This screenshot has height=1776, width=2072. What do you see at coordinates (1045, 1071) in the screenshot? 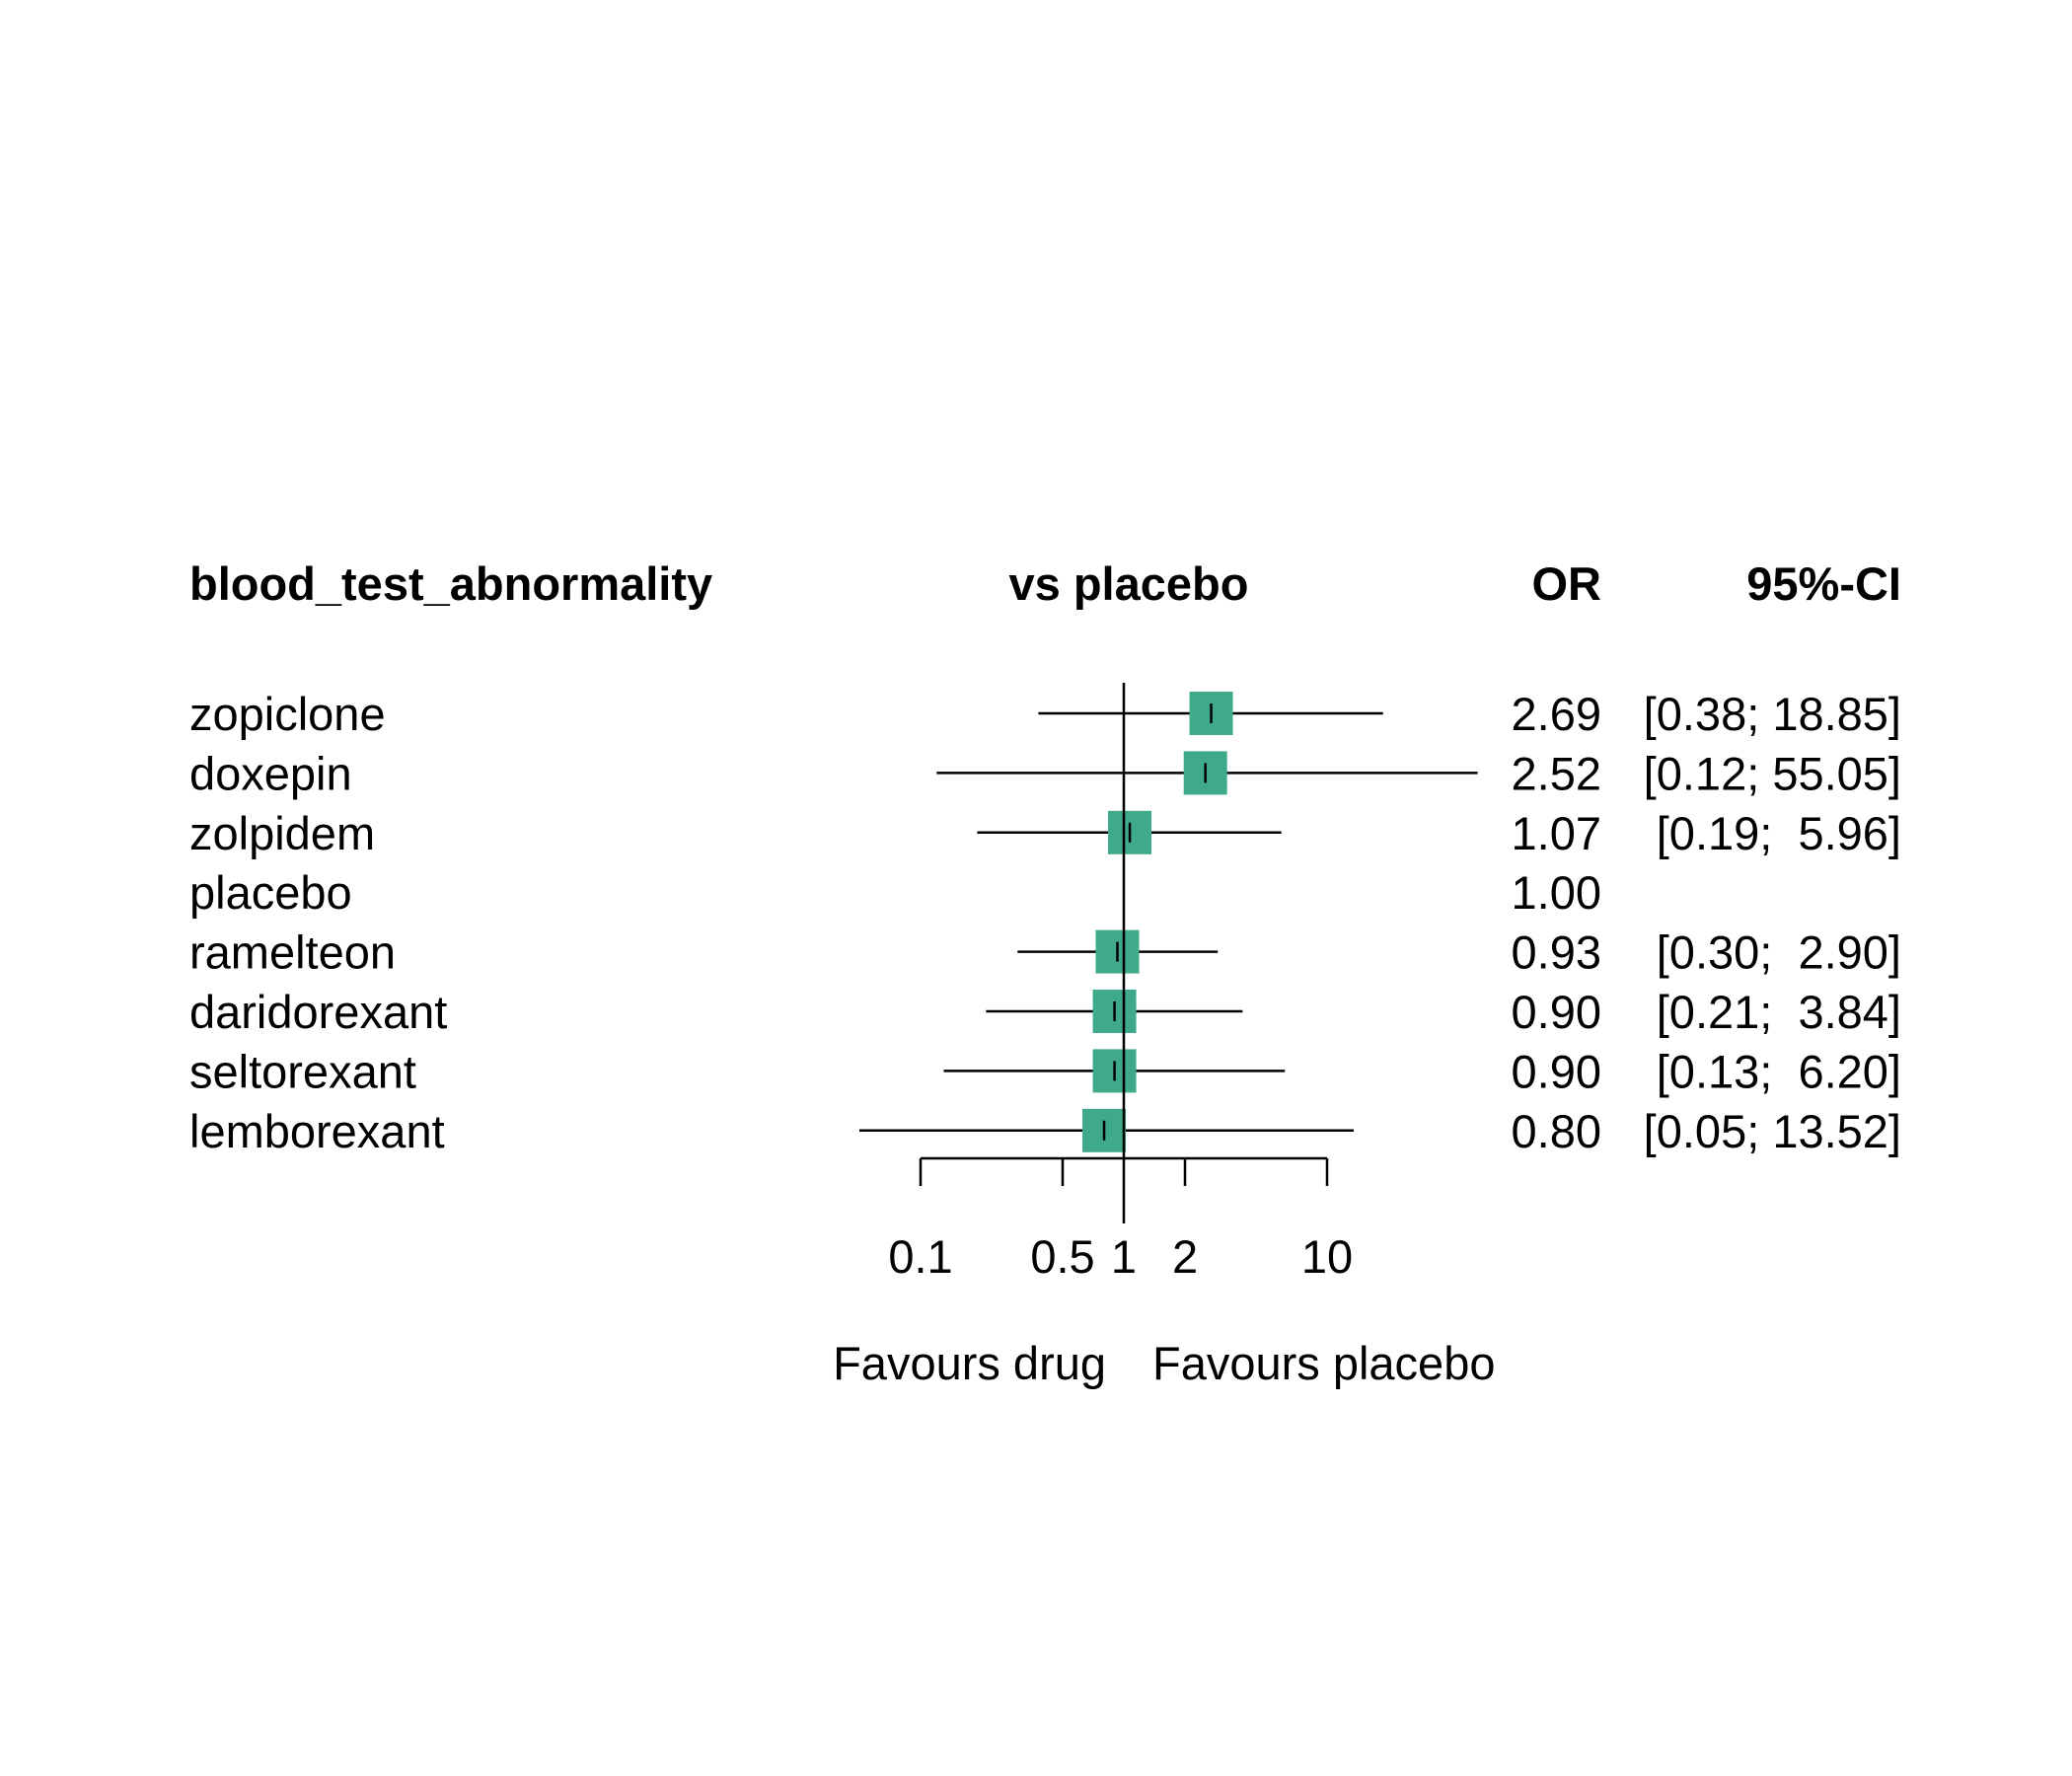
I see `forest-row-seltorexant: seltorexant 0.90 [0.13; 6.20]` at bounding box center [1045, 1071].